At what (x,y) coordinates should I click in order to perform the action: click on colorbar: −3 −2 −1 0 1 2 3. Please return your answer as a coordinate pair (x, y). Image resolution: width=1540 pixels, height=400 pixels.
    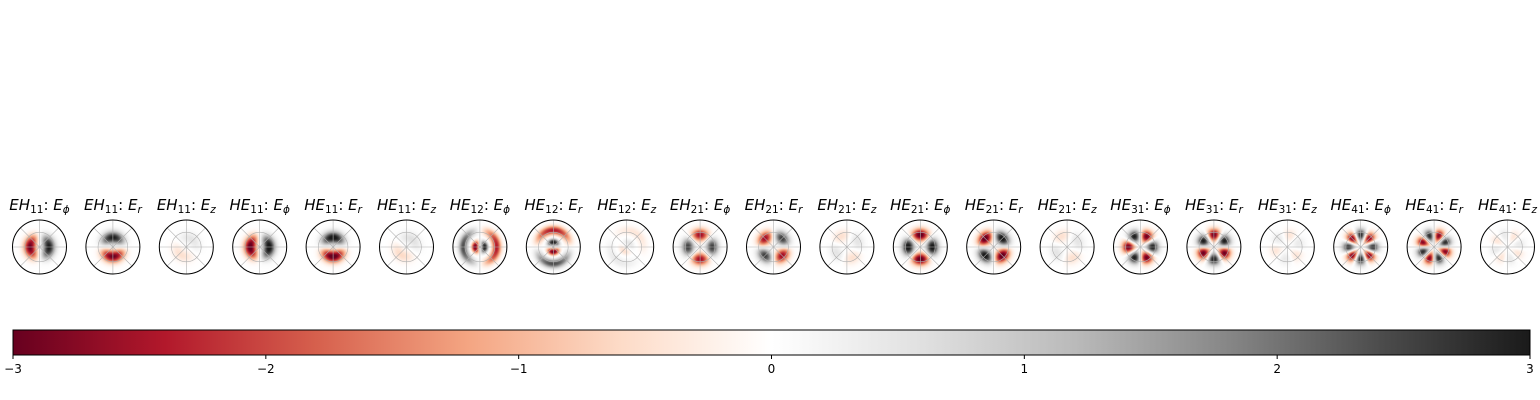
    Looking at the image, I should click on (769, 352).